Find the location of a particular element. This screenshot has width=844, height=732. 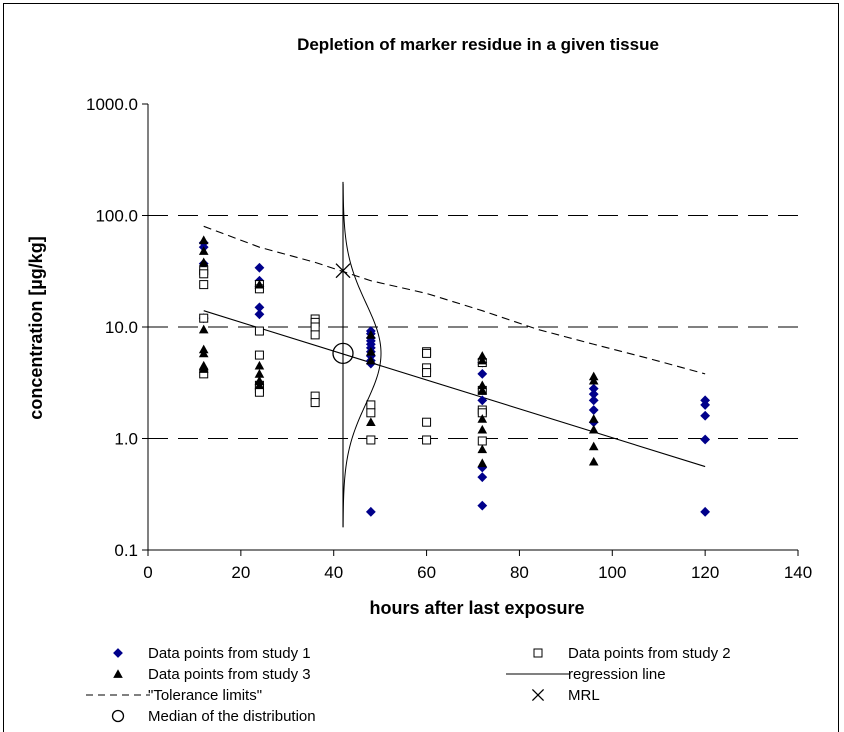

regression-line is located at coordinates (454, 389).